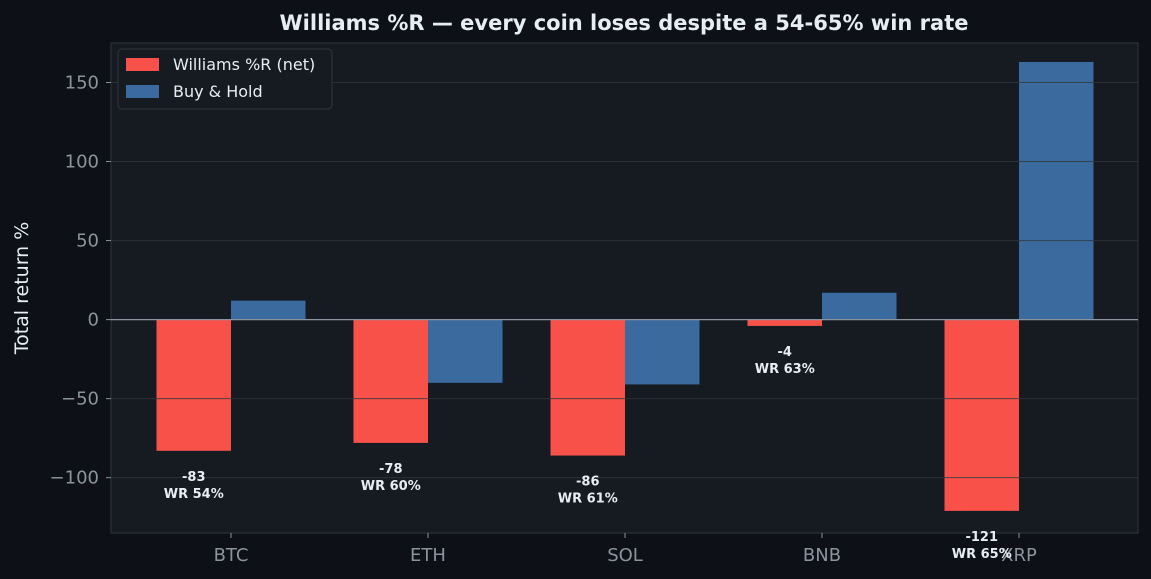 Image resolution: width=1151 pixels, height=579 pixels. I want to click on win-rate-label: WR 61%, so click(588, 499).